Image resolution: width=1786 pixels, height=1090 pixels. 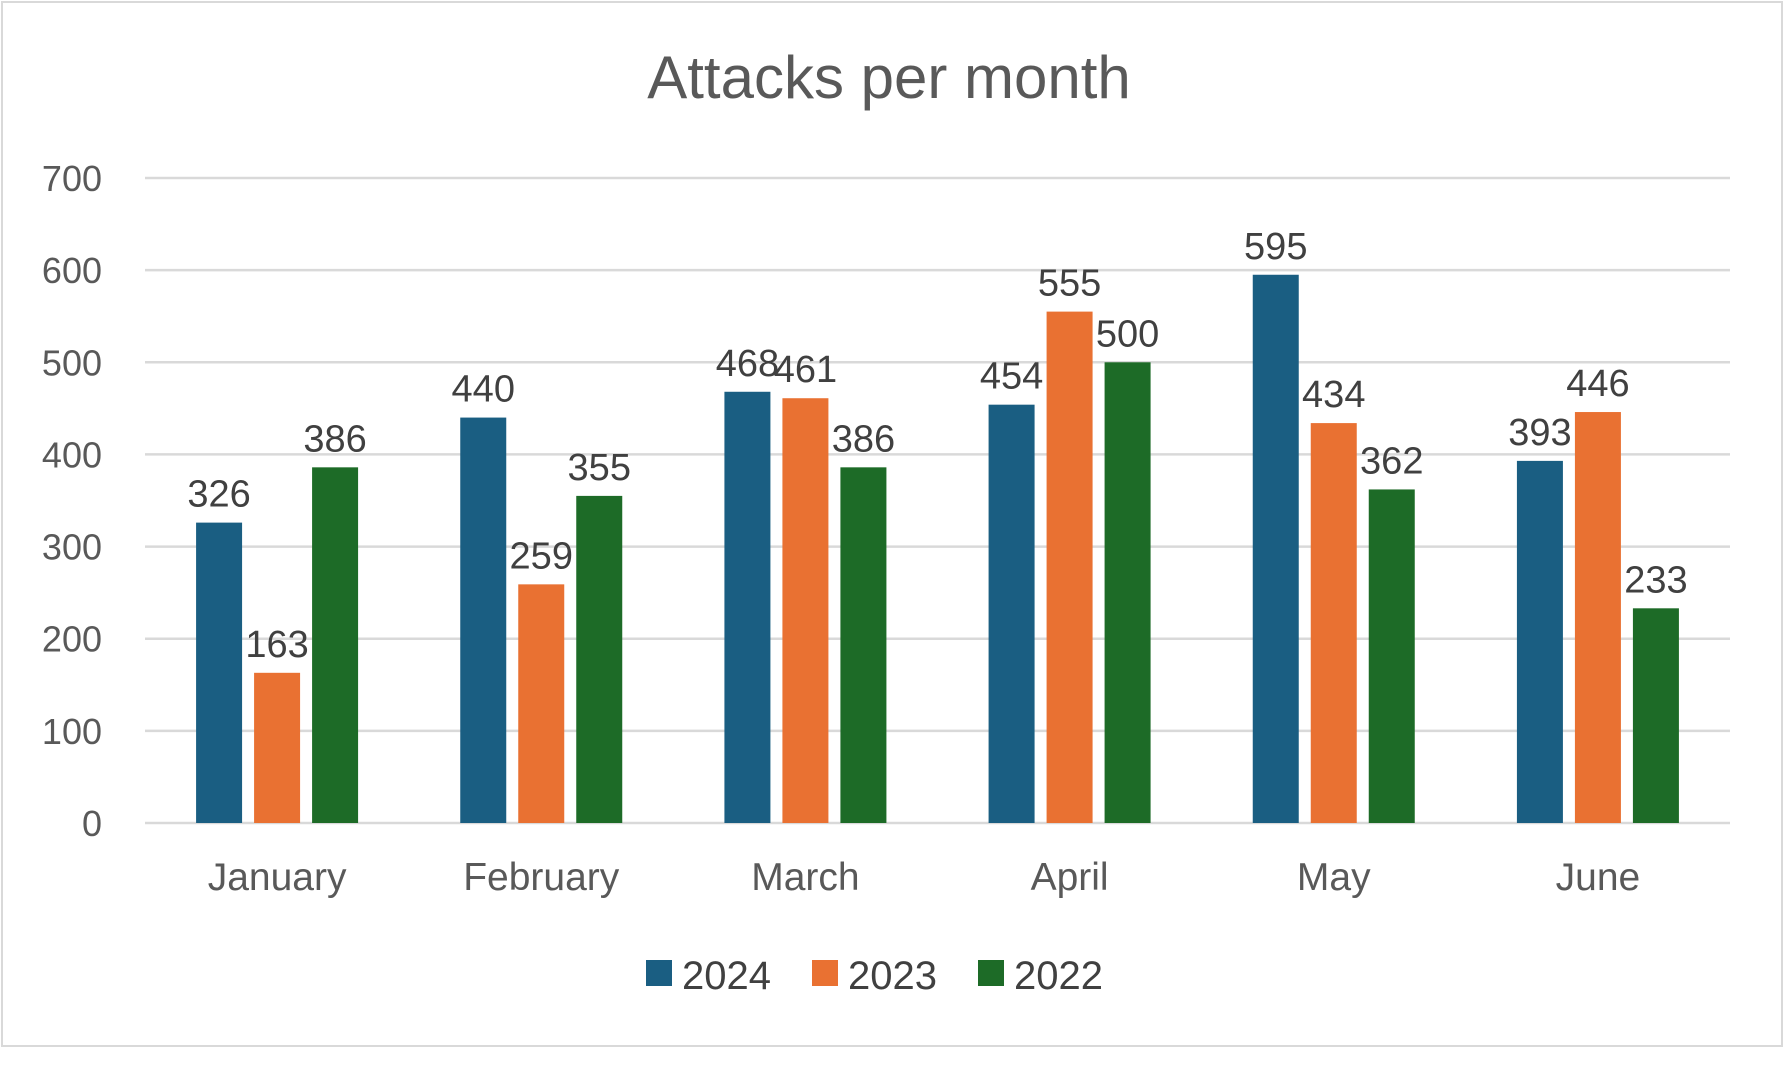 I want to click on x-category-label: March, so click(x=805, y=877).